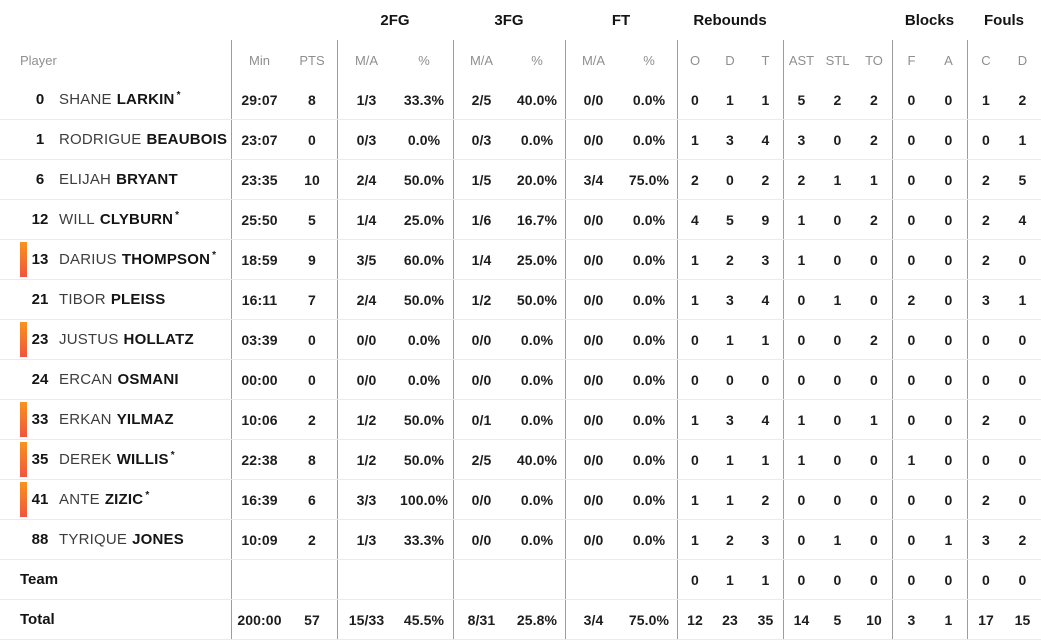  What do you see at coordinates (649, 179) in the screenshot?
I see `stat-ft-pct: 75.0%` at bounding box center [649, 179].